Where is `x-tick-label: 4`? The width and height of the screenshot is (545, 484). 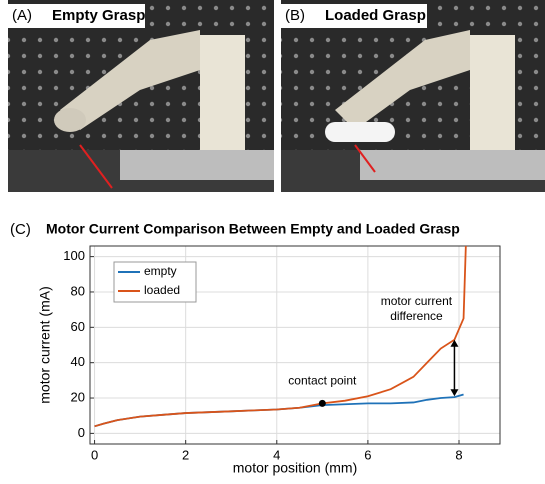
x-tick-label: 4 is located at coordinates (276, 454).